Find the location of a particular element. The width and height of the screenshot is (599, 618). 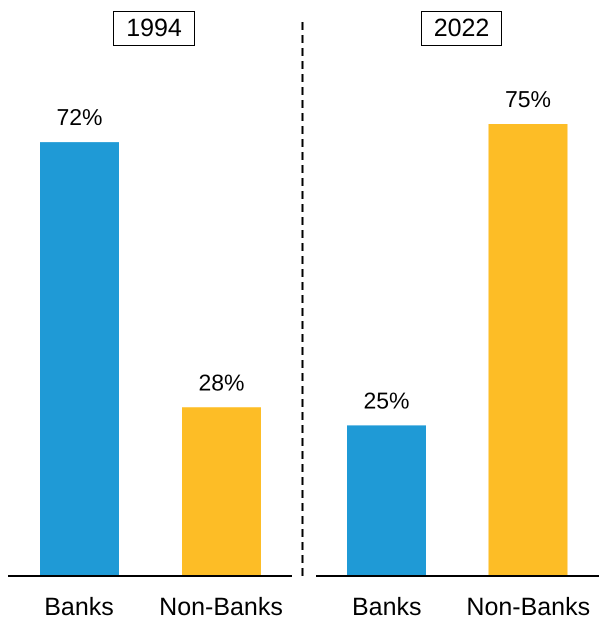

data-label: 75% is located at coordinates (528, 99).